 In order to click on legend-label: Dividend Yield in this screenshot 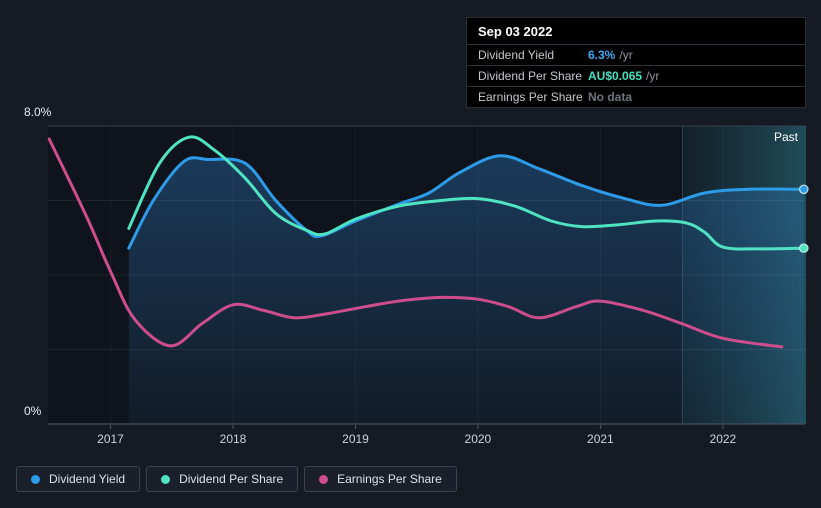, I will do `click(87, 479)`.